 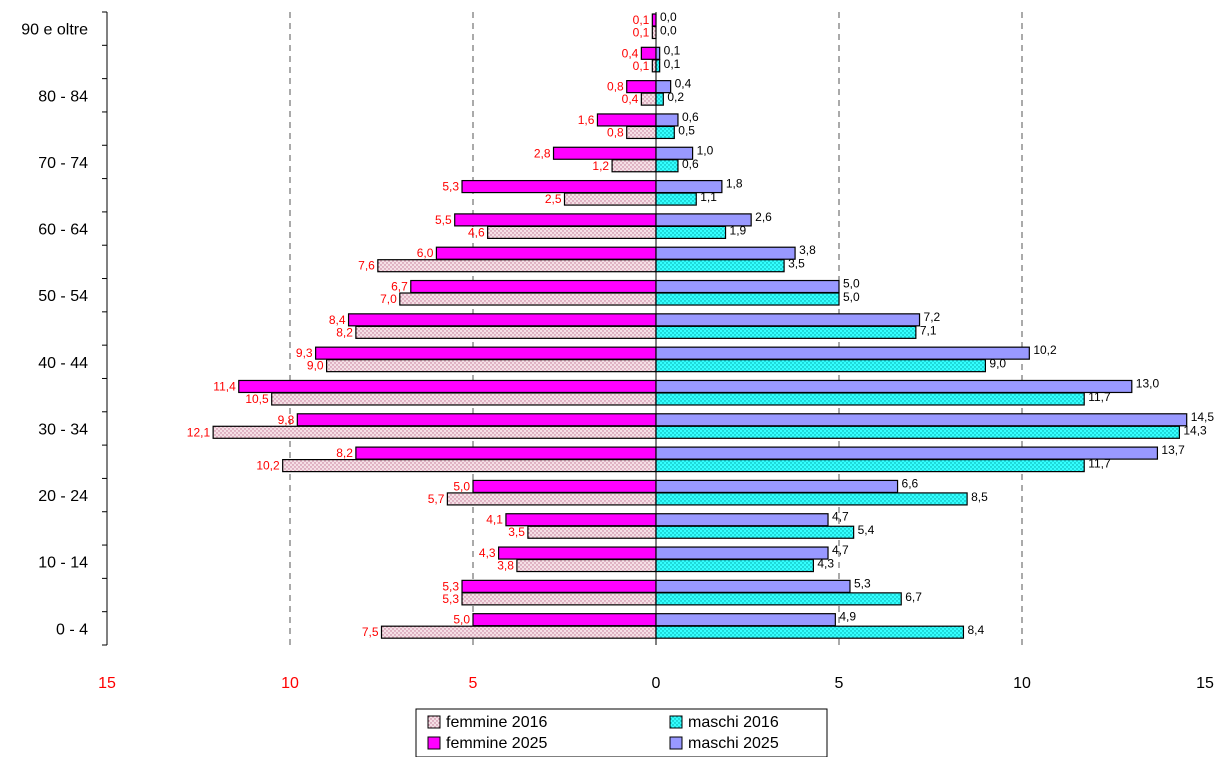 What do you see at coordinates (708, 197) in the screenshot?
I see `label-maschi-2016: 1,1` at bounding box center [708, 197].